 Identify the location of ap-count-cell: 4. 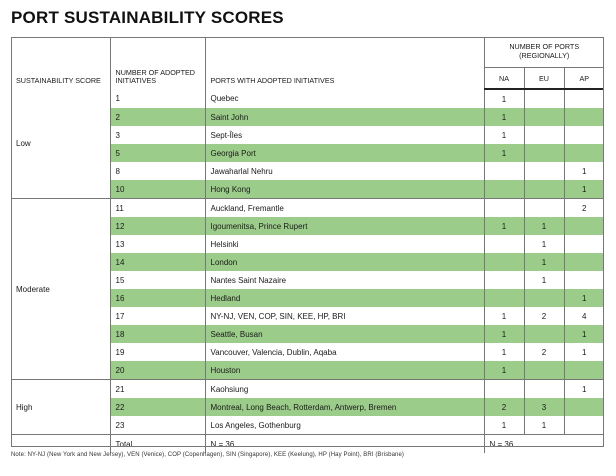
(583, 316).